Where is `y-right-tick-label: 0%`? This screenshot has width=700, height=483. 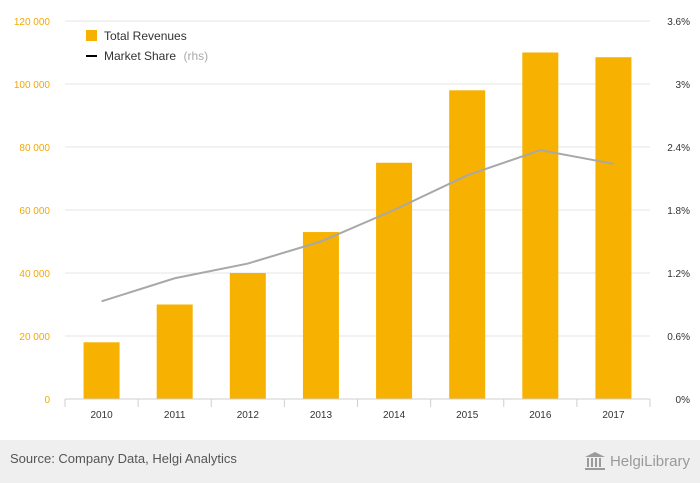 y-right-tick-label: 0% is located at coordinates (683, 400).